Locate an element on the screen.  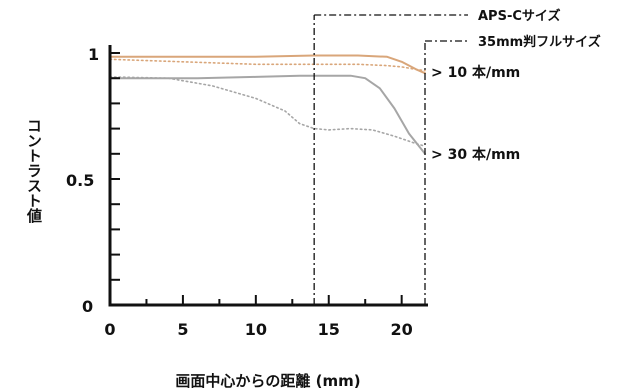
annotation-label-2: > 30 本/mm is located at coordinates (475, 154).